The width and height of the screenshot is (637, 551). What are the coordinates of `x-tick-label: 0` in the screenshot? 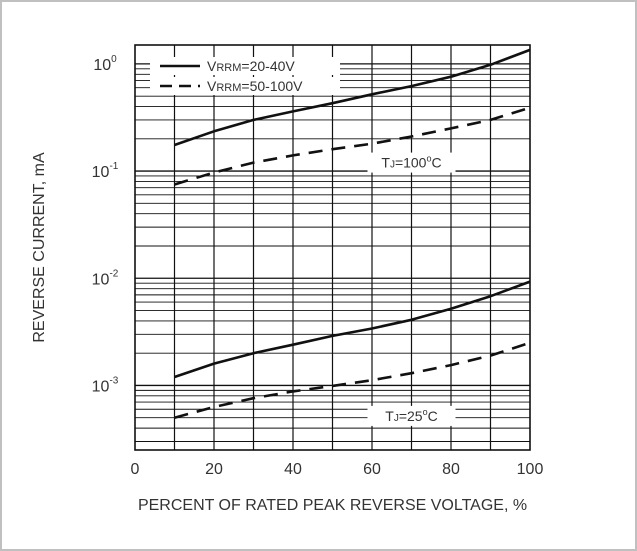 It's located at (135, 469).